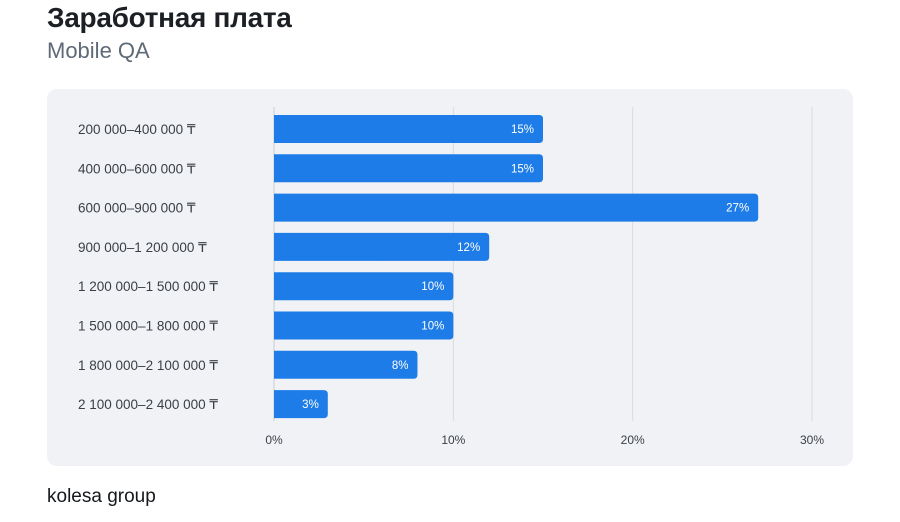  What do you see at coordinates (142, 247) in the screenshot?
I see `category-label: 900 000–1 200 000 ₸` at bounding box center [142, 247].